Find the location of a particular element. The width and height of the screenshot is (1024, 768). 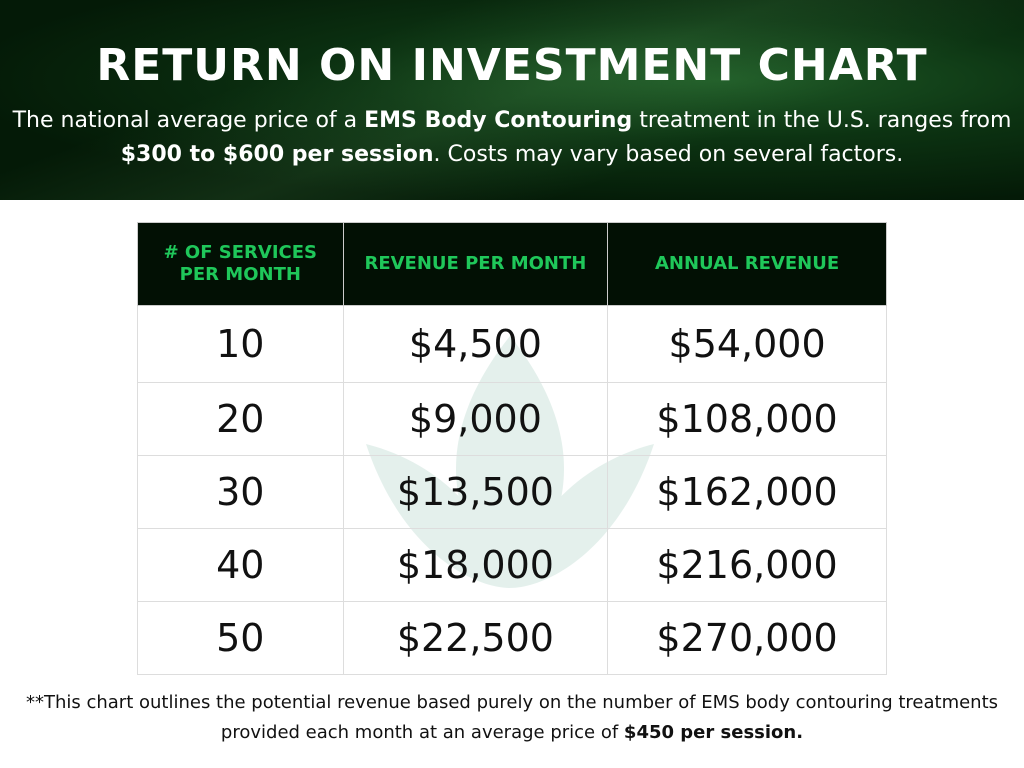

table-row: 20 $9,000 $108,000 is located at coordinates (512, 419).